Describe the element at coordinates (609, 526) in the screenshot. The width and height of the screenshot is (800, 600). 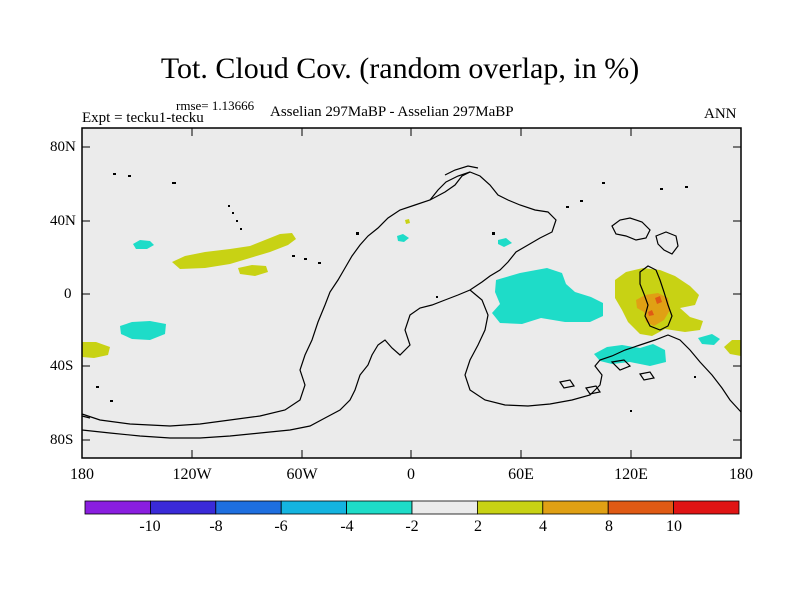
I see `colorbar-label: 8` at that location.